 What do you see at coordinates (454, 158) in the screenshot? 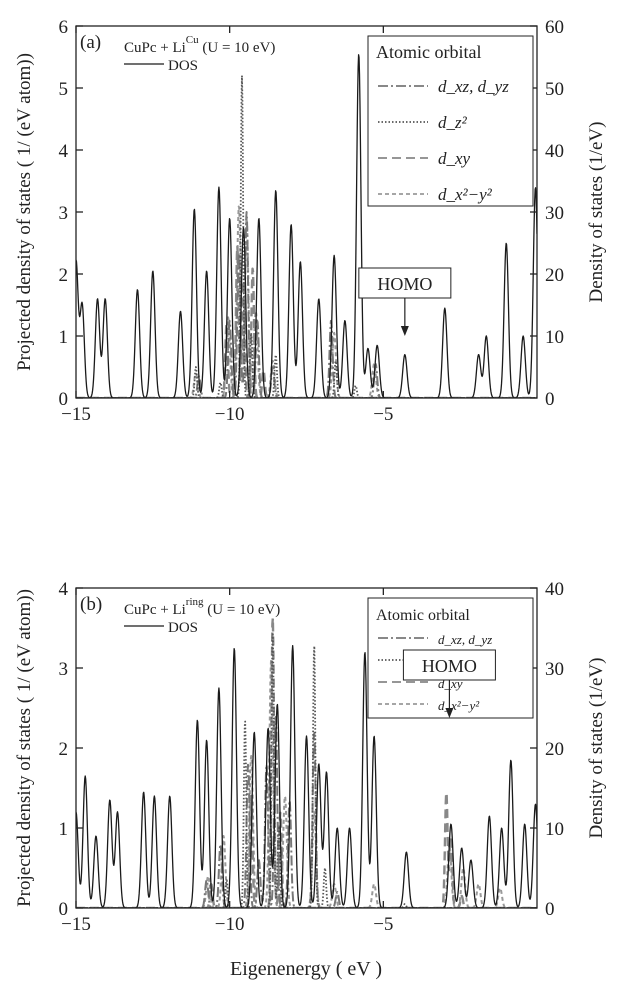
I see `legend-label-dxy: d_xy` at bounding box center [454, 158].